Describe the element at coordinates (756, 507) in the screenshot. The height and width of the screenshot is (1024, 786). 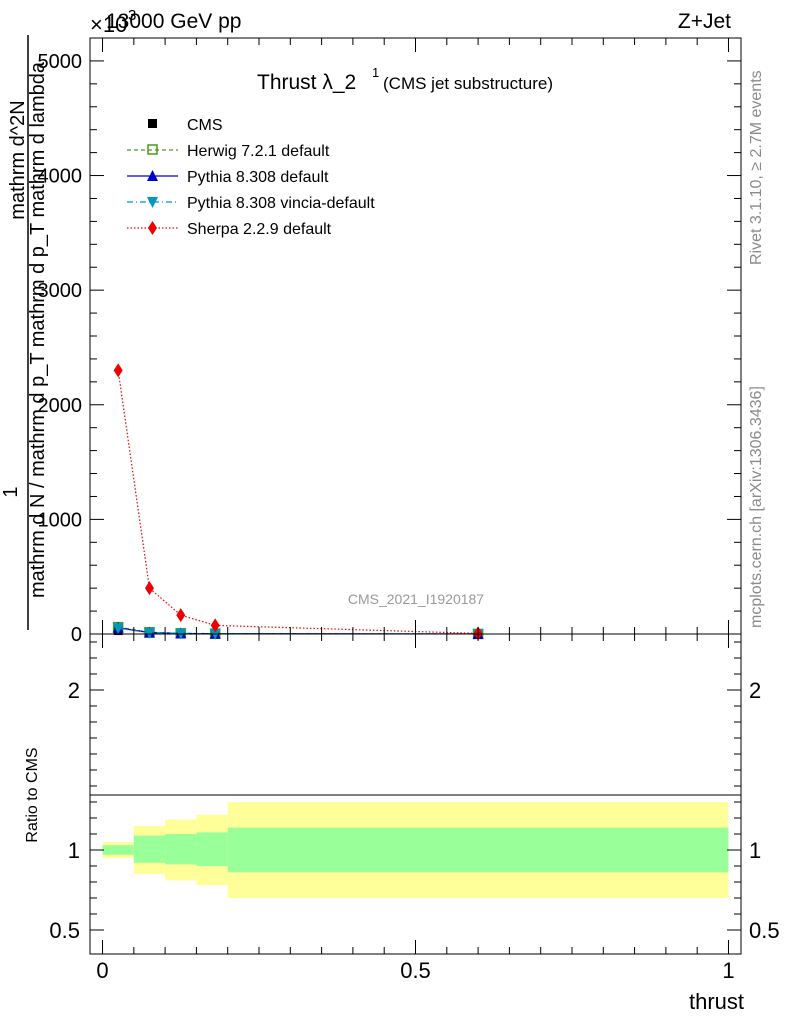
I see `side-label-bottom: mcplots.cern.ch [arXiv:1306.3436]` at that location.